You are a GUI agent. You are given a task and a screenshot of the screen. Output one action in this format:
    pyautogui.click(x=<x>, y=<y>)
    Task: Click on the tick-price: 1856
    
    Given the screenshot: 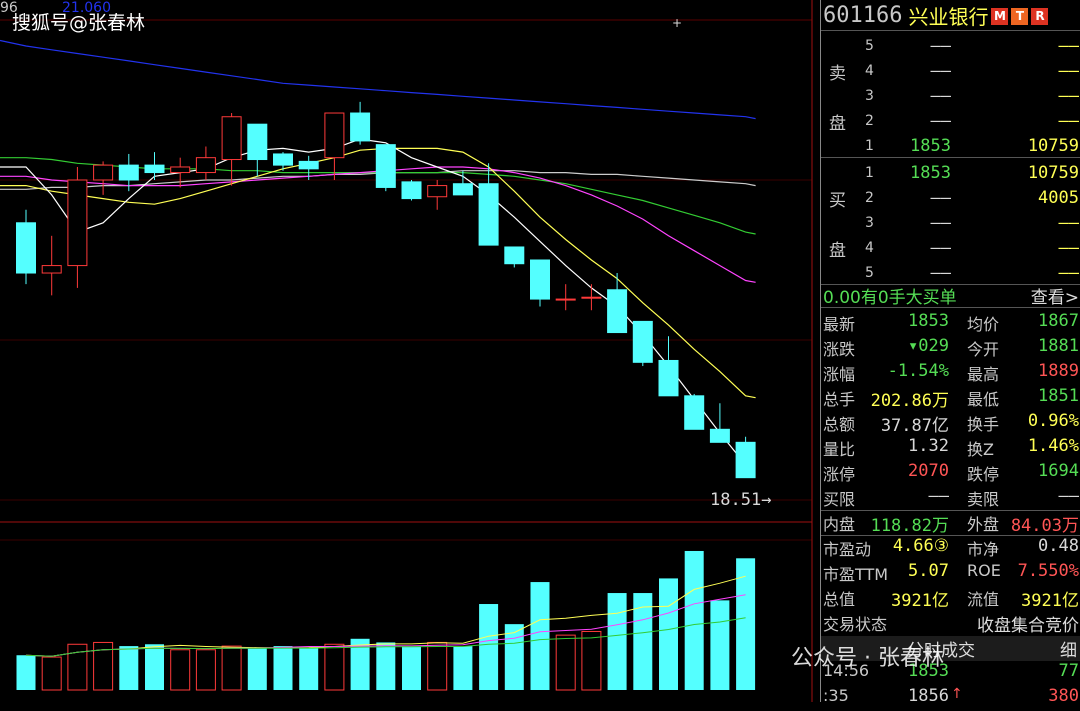 What is the action you would take?
    pyautogui.click(x=928, y=696)
    